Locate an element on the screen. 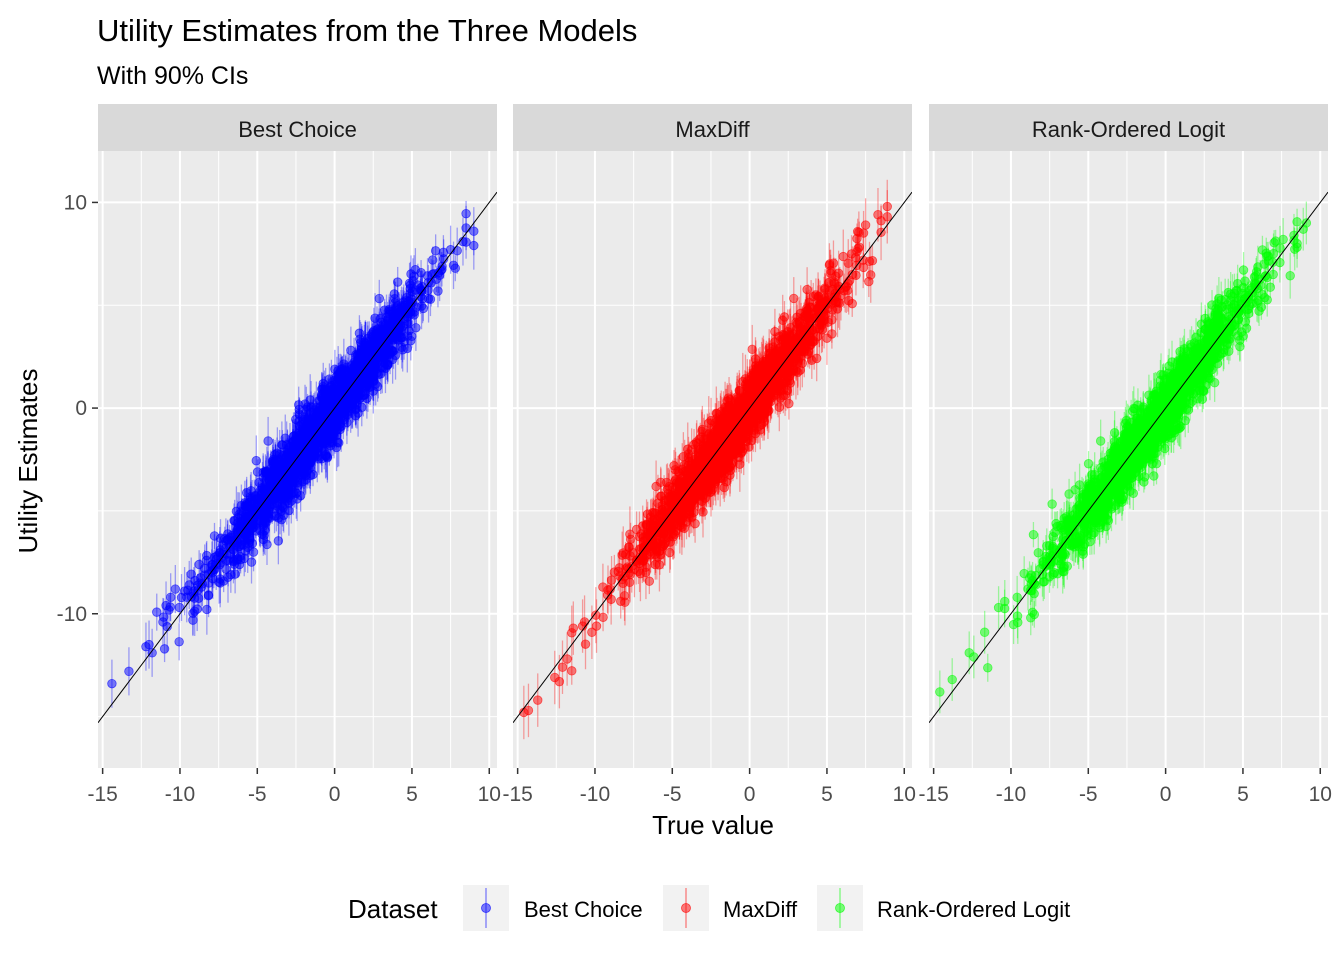  y-tick-label: 10 is located at coordinates (75, 202).